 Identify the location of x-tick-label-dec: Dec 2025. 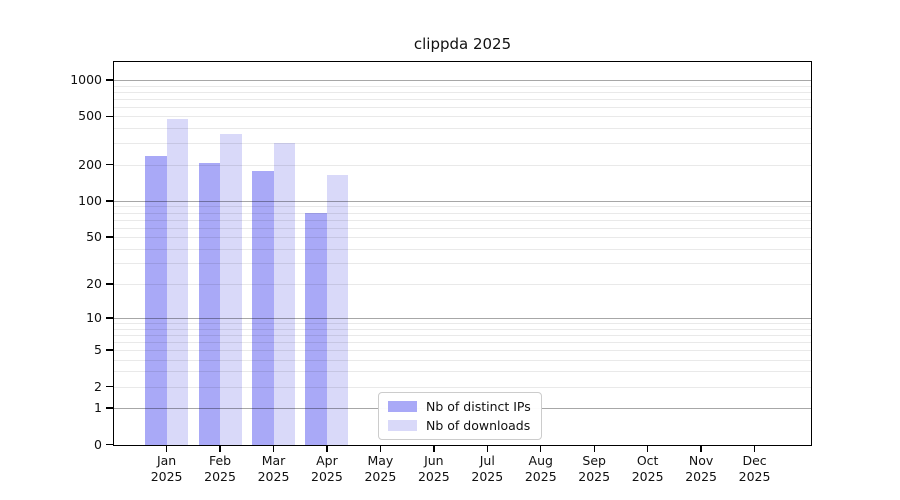
(755, 469).